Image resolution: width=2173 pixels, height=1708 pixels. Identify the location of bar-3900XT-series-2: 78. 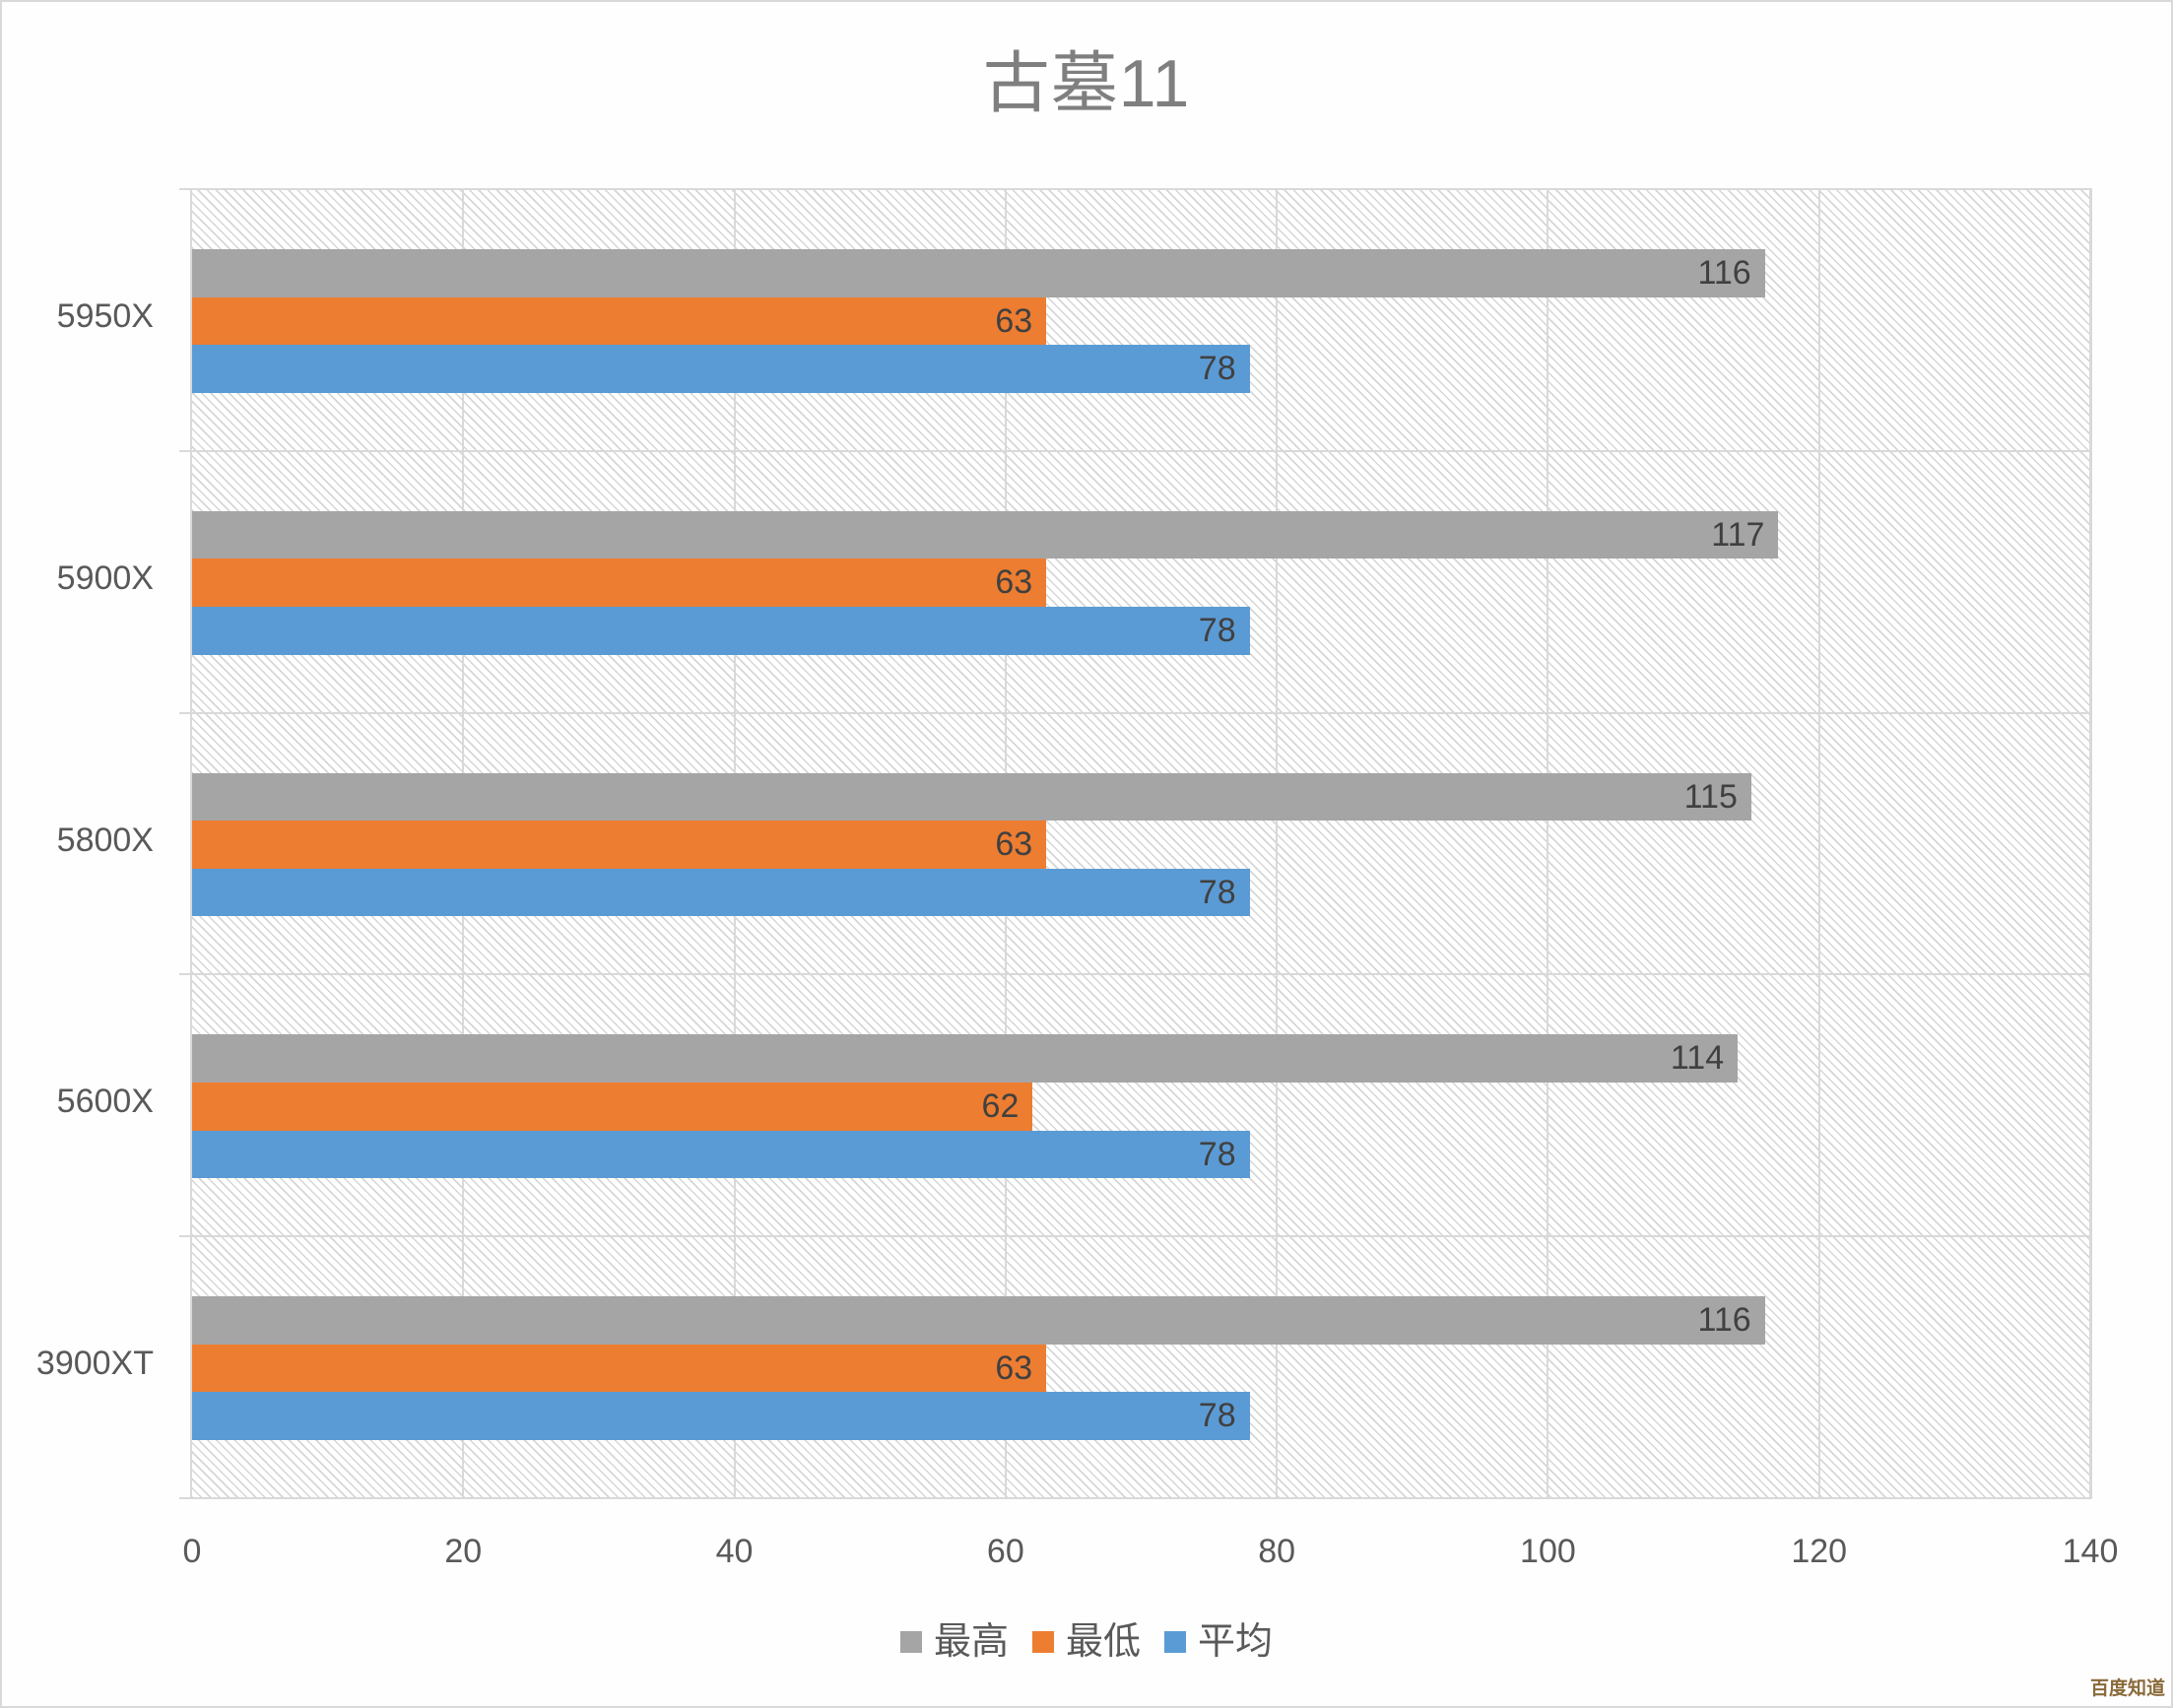
(721, 1416).